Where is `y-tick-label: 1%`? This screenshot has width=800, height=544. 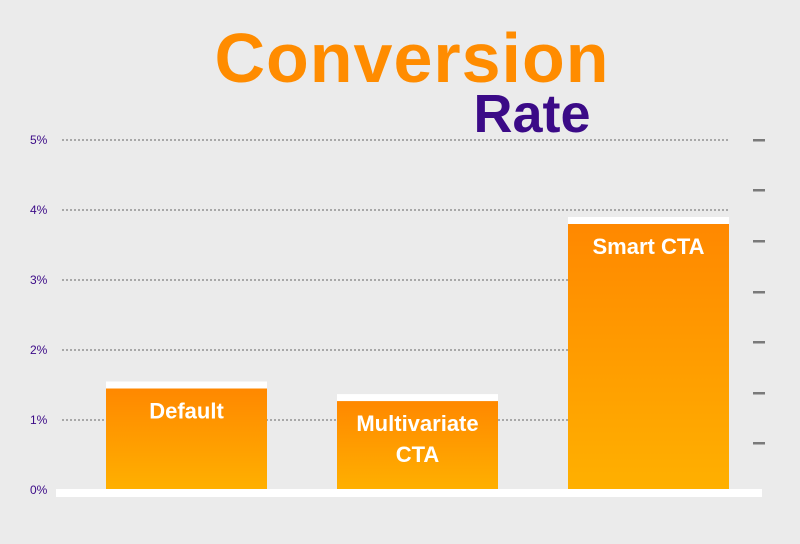 y-tick-label: 1% is located at coordinates (39, 420).